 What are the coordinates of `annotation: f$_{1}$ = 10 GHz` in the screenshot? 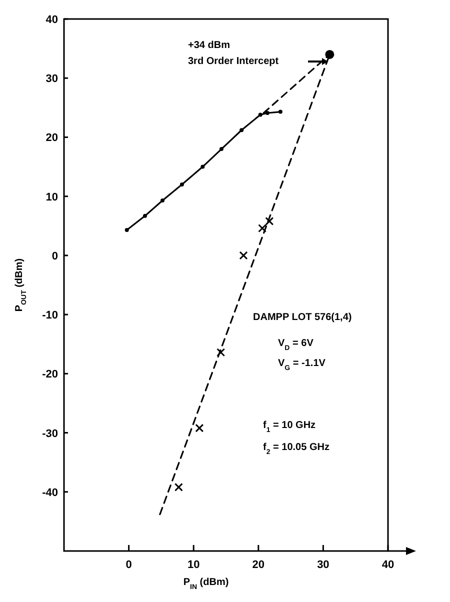 It's located at (289, 427).